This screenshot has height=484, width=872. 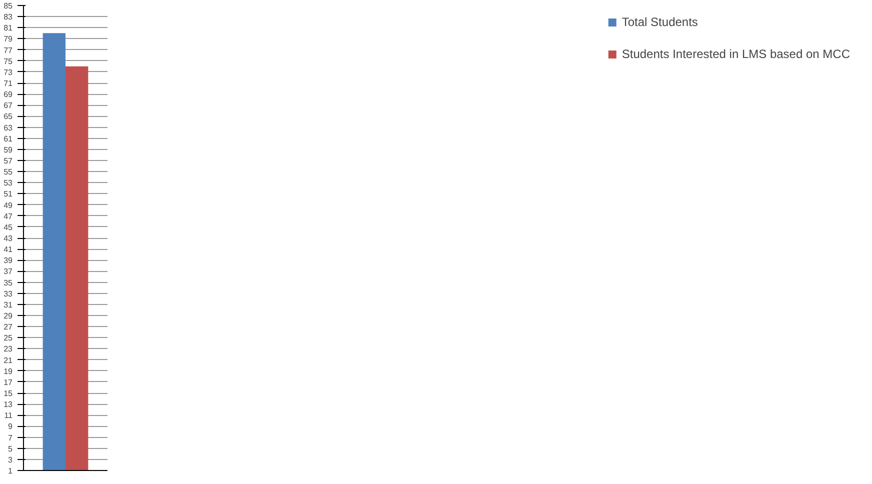 What do you see at coordinates (9, 127) in the screenshot?
I see `y-tick-label: 63` at bounding box center [9, 127].